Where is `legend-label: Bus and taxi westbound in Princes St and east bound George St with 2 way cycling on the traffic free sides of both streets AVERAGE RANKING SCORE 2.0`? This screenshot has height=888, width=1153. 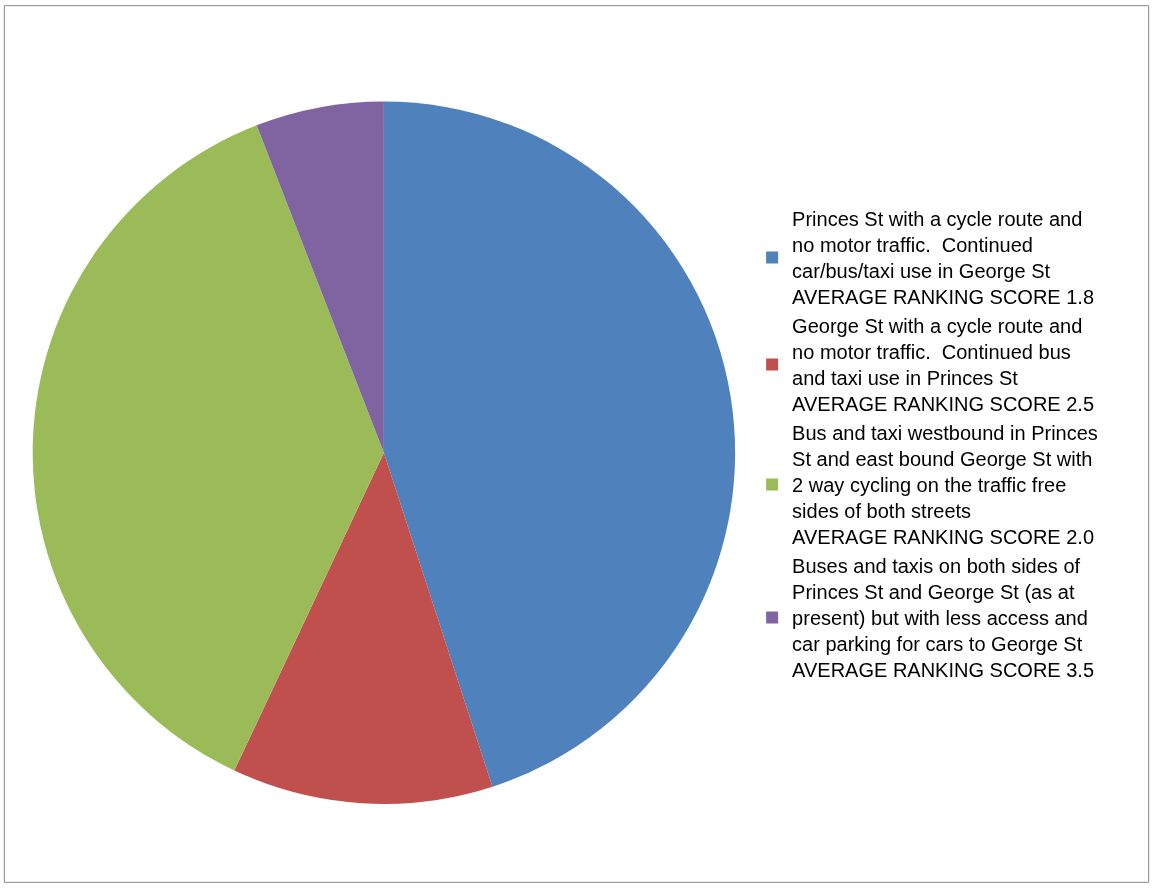
legend-label: Bus and taxi westbound in Princes St and east bound George St with 2 way cycling on the traffic free sides of both streets AVERAGE RANKING SCORE 2.0 is located at coordinates (945, 485).